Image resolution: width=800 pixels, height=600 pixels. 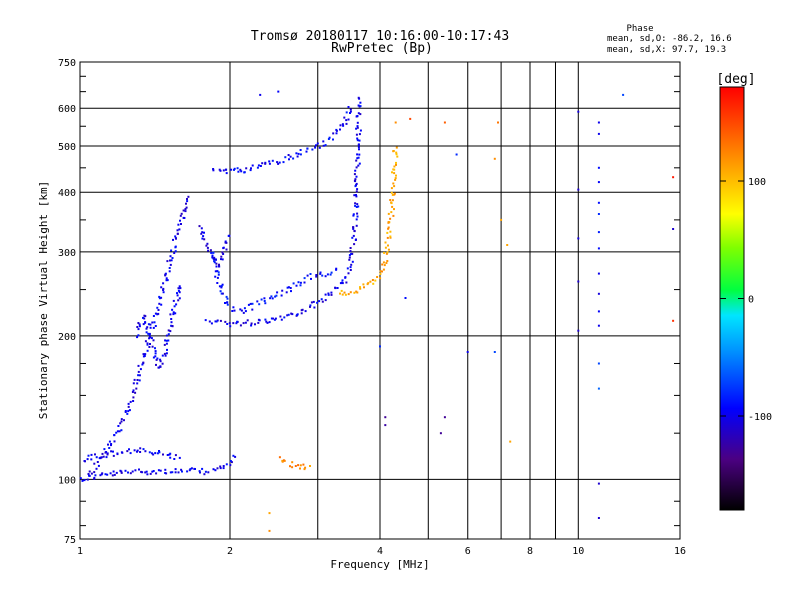 What do you see at coordinates (80, 551) in the screenshot?
I see `x-tick-label: 1` at bounding box center [80, 551].